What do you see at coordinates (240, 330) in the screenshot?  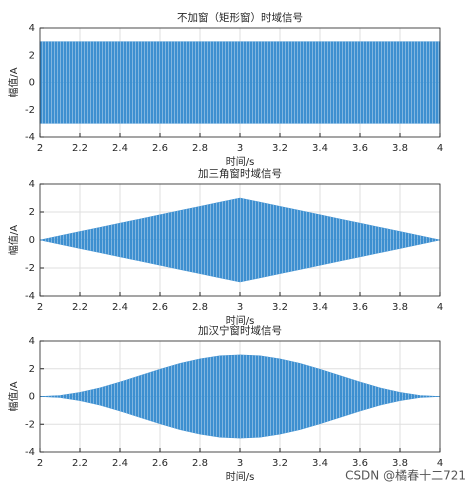 I see `chart-title: 加汉宁窗时域信号` at bounding box center [240, 330].